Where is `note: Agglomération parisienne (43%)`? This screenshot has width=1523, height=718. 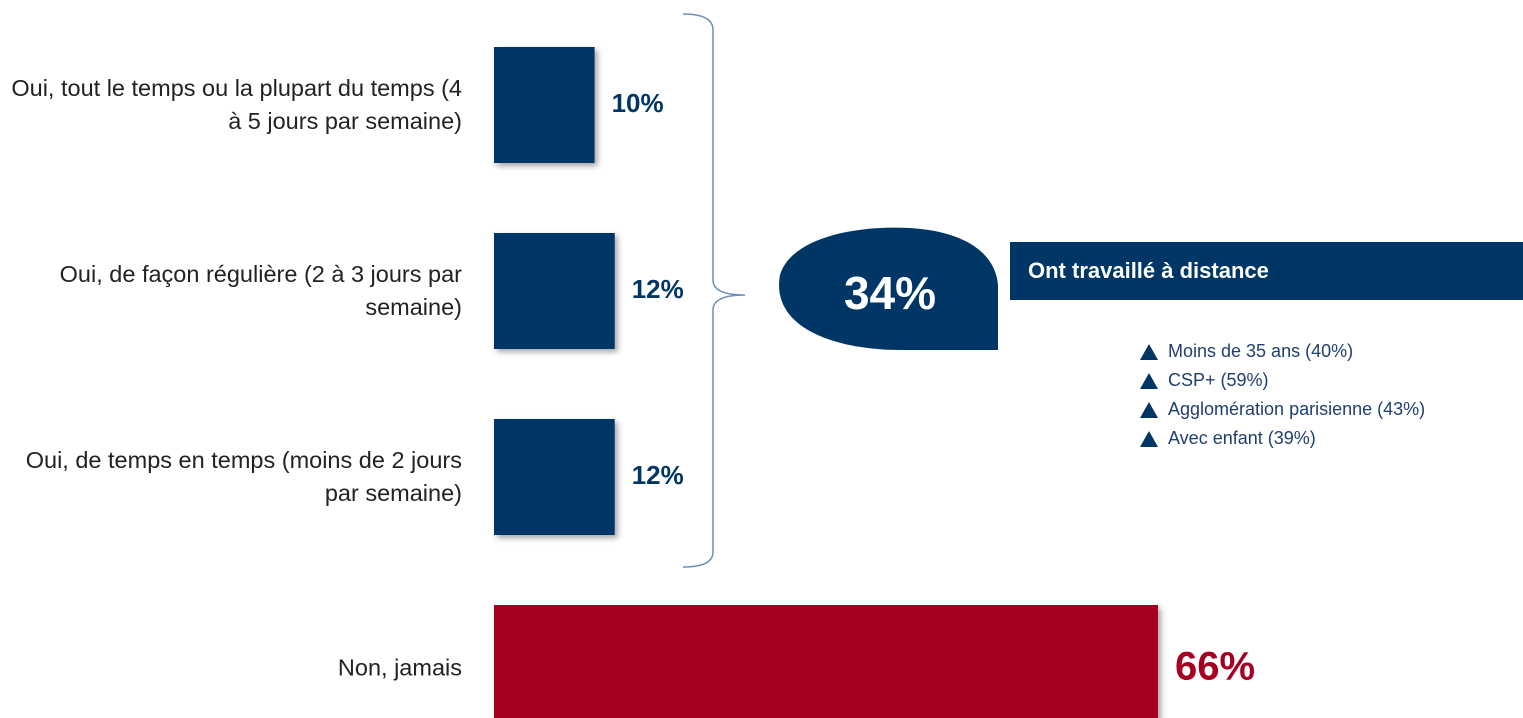
note: Agglomération parisienne (43%) is located at coordinates (1296, 409).